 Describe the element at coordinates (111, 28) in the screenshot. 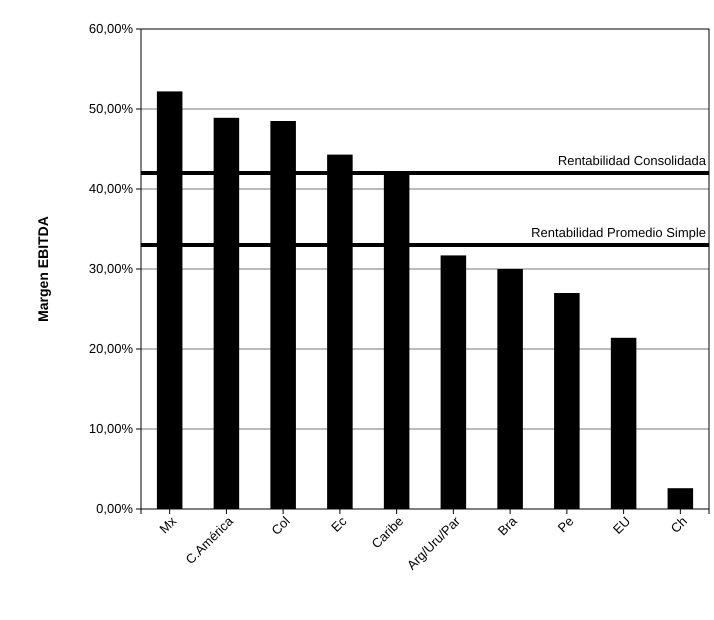

I see `y-tick-label: 60,00%` at that location.